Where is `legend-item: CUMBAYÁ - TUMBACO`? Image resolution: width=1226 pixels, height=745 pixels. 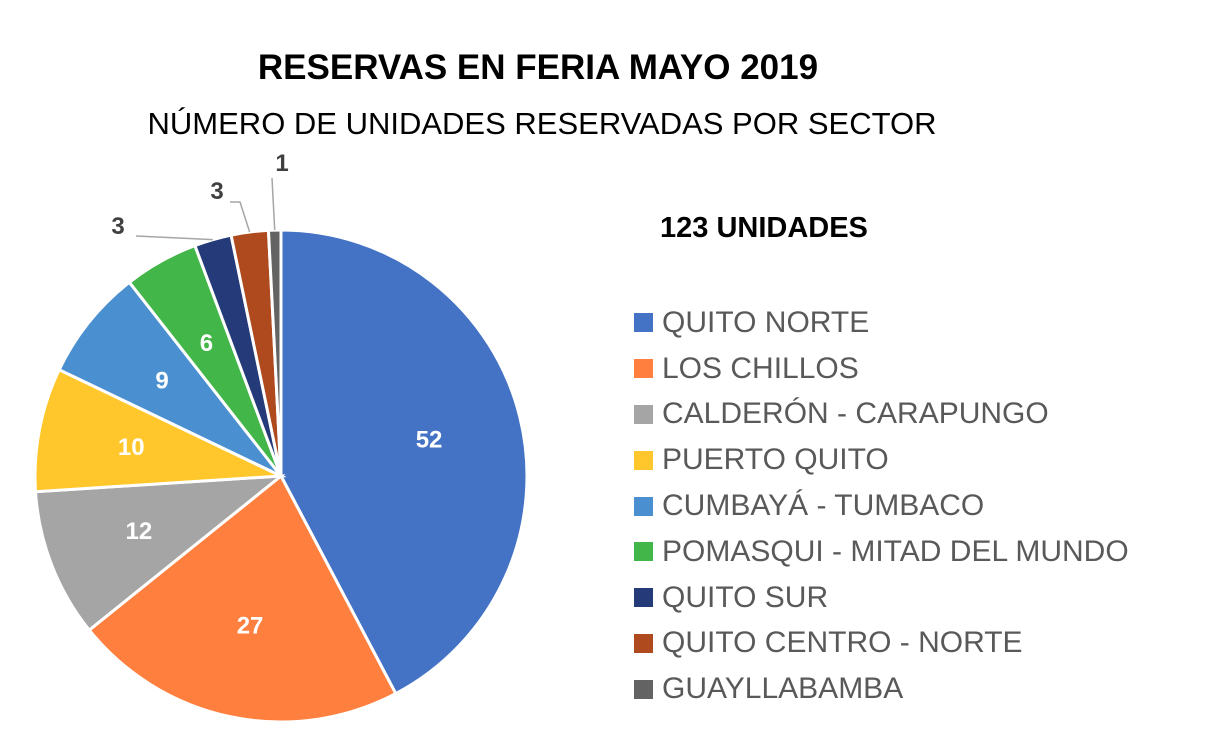
legend-item: CUMBAYÁ - TUMBACO is located at coordinates (881, 506).